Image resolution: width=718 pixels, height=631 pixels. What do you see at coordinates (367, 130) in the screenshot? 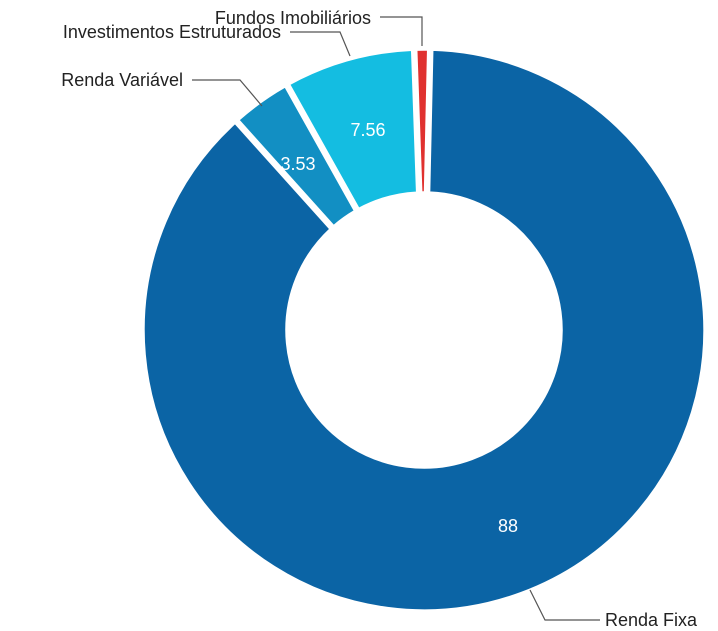
I see `slice-value-label: 7.56` at bounding box center [367, 130].